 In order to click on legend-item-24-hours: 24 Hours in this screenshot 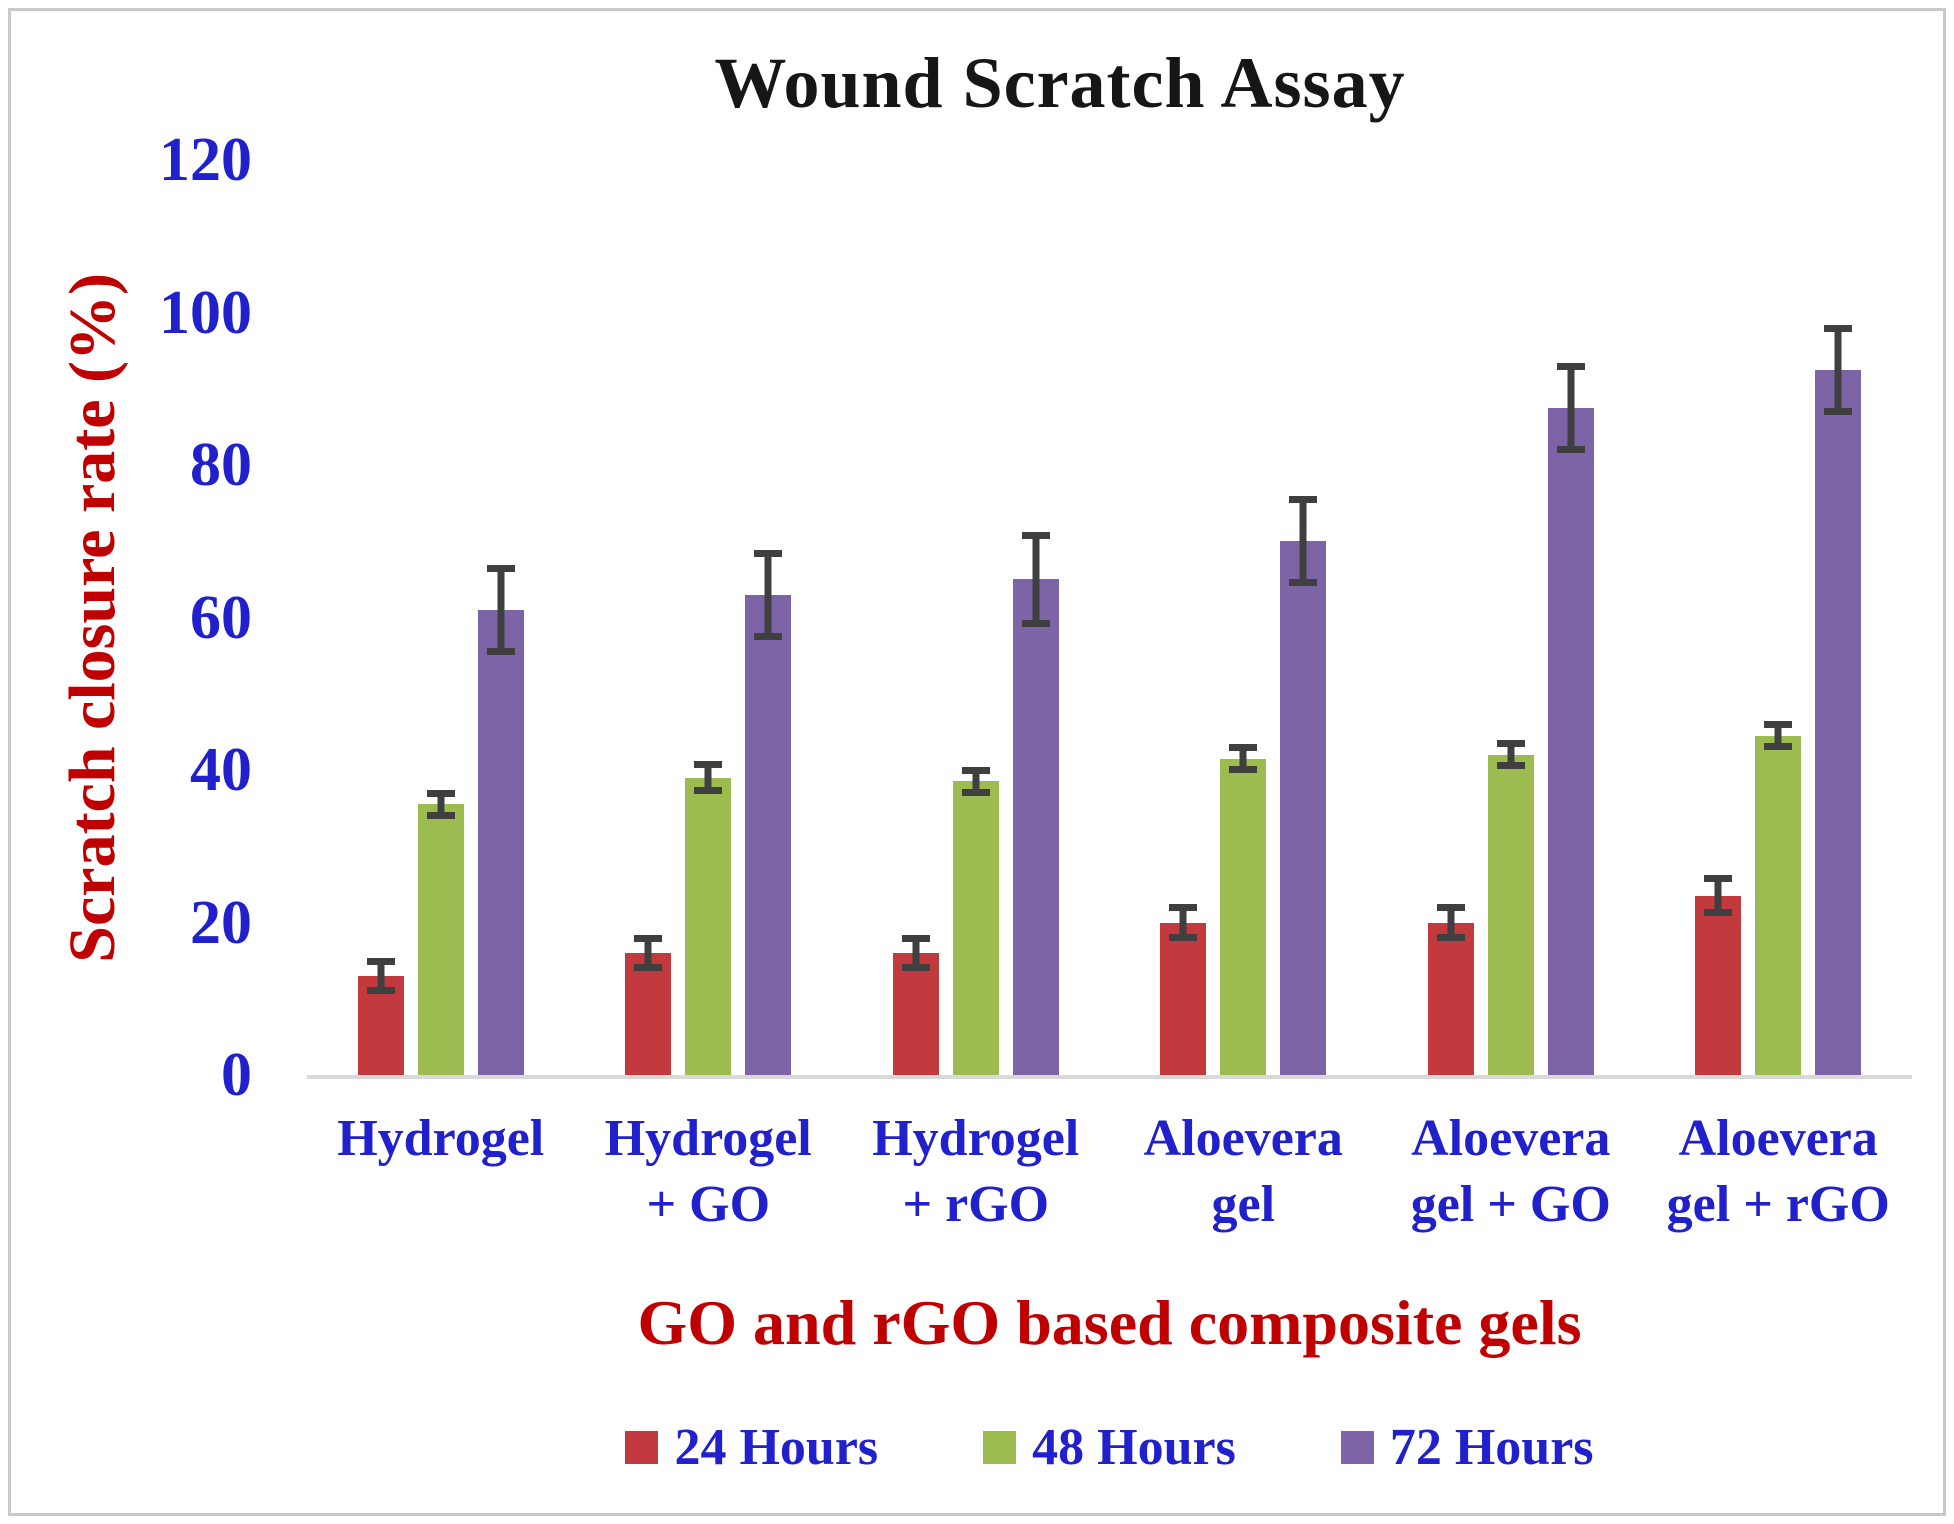, I will do `click(751, 1447)`.